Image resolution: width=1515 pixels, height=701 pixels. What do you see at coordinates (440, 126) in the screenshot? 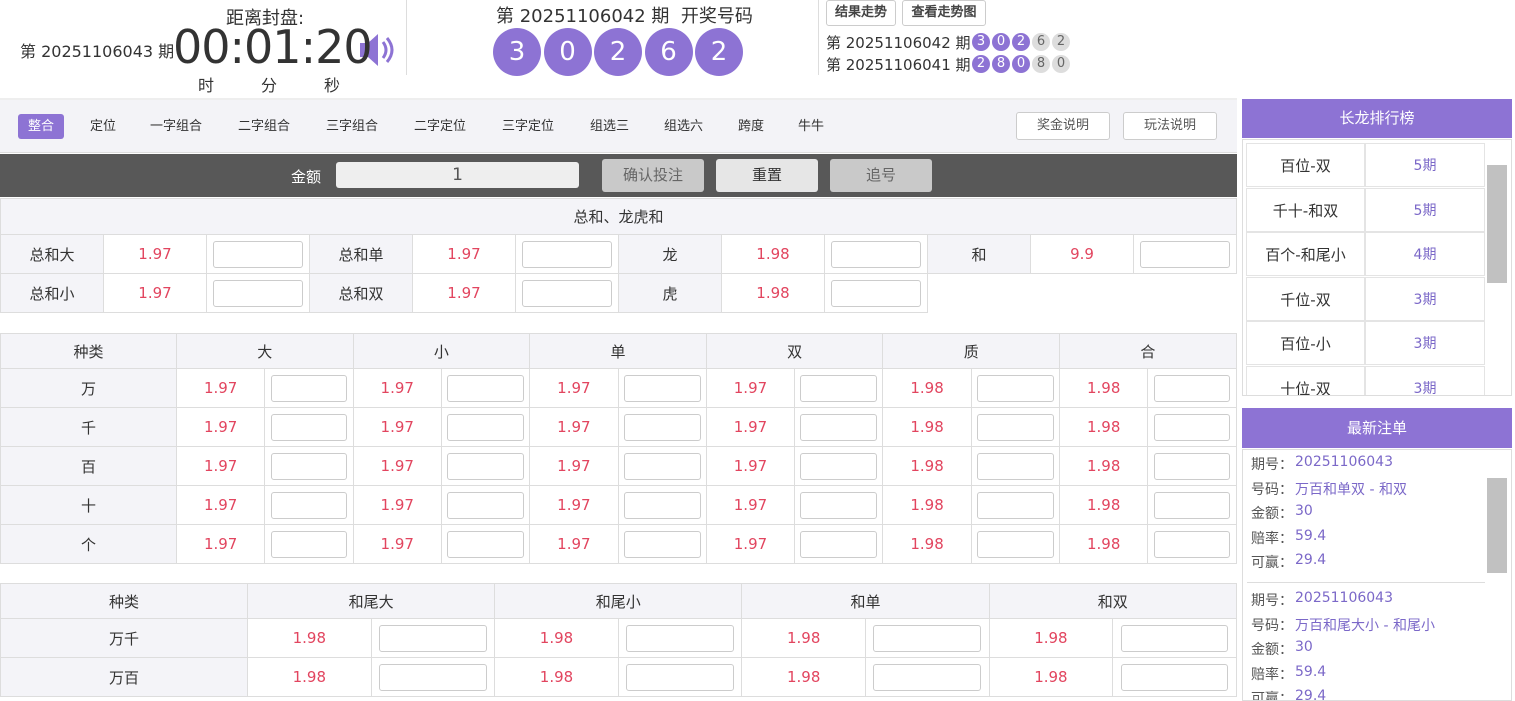
I see `tab: 二字定位` at bounding box center [440, 126].